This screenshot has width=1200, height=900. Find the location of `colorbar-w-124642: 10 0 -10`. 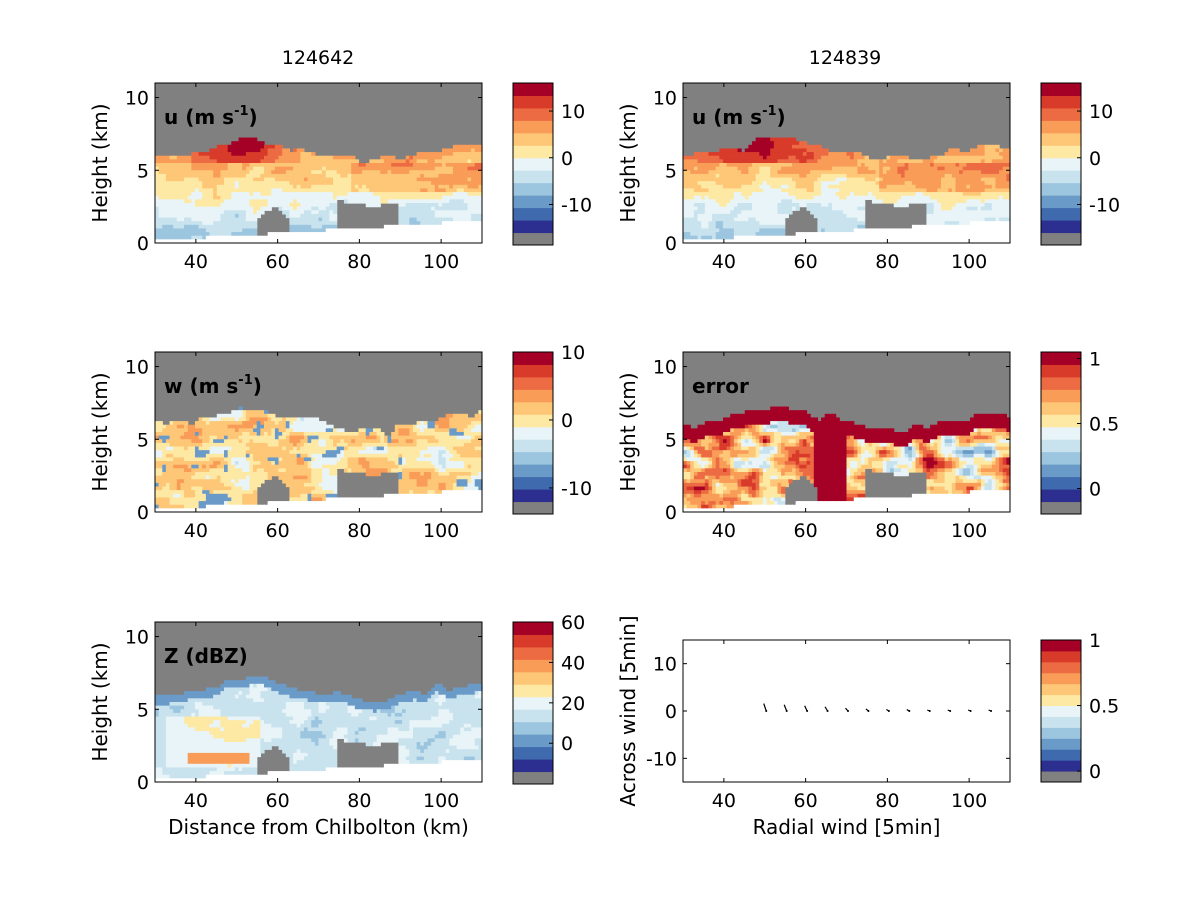

colorbar-w-124642: 10 0 -10 is located at coordinates (552, 428).